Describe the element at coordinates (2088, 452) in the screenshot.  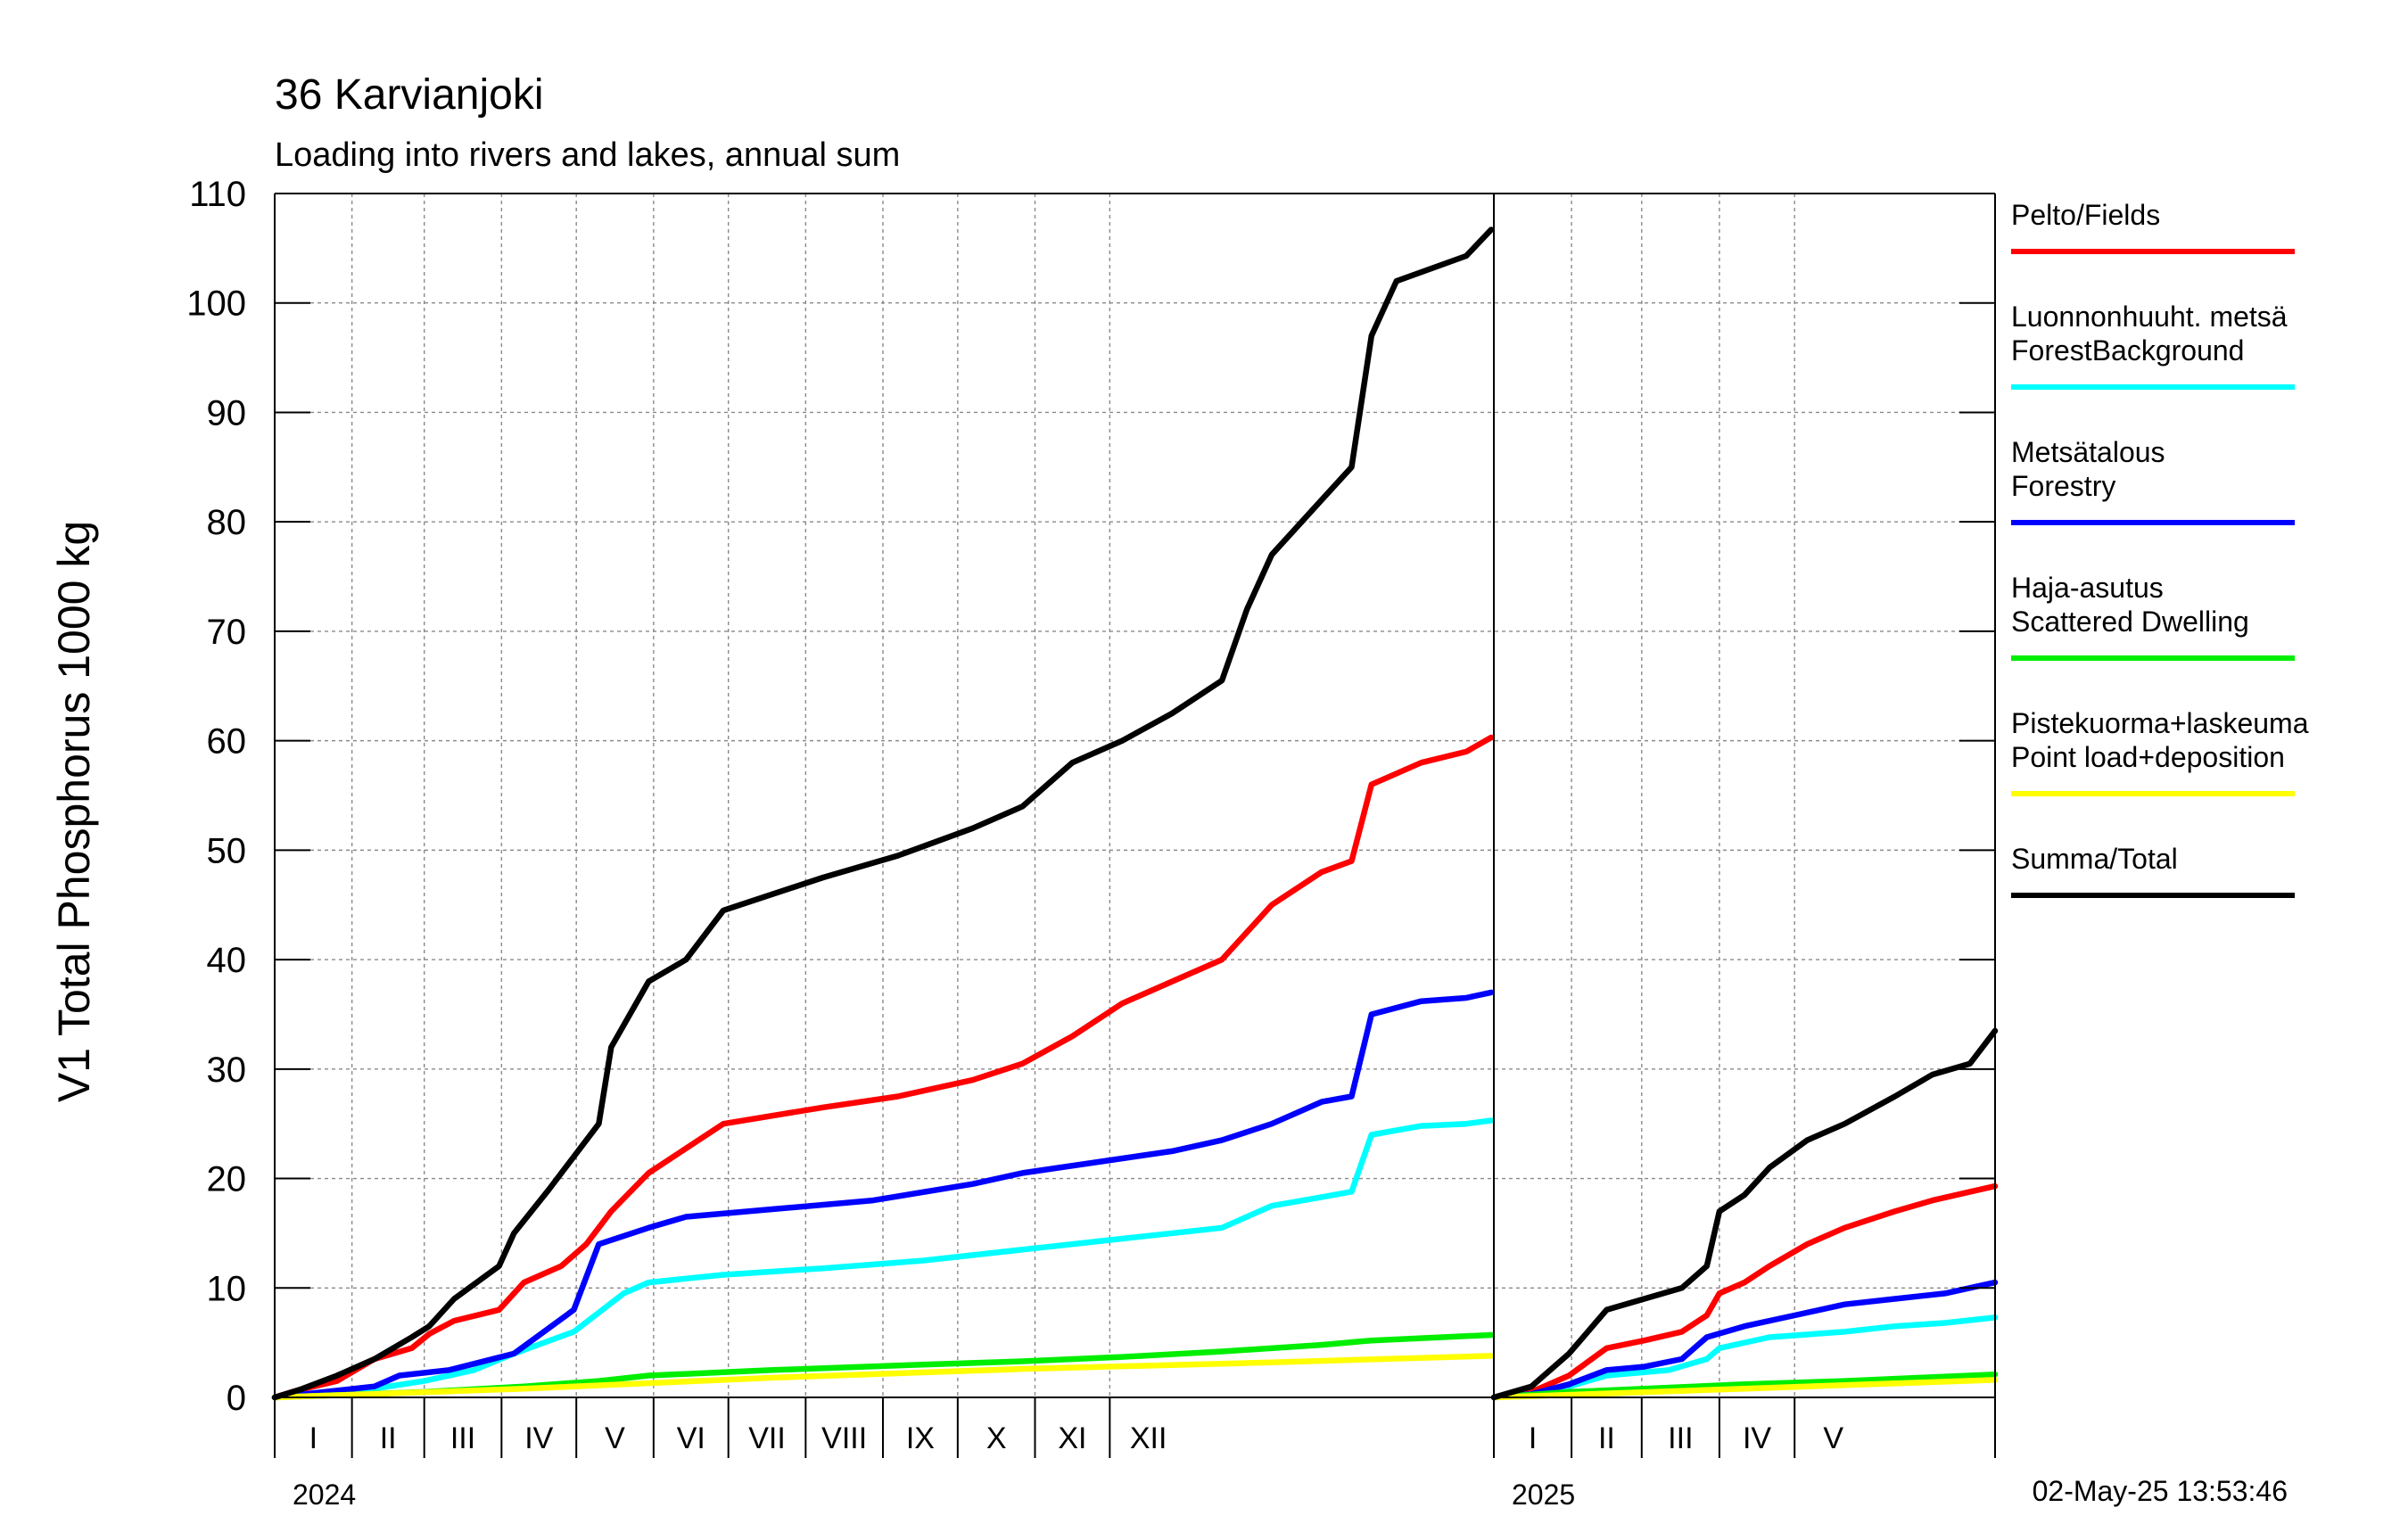
I see `legend-label-line: Metsätalous` at that location.